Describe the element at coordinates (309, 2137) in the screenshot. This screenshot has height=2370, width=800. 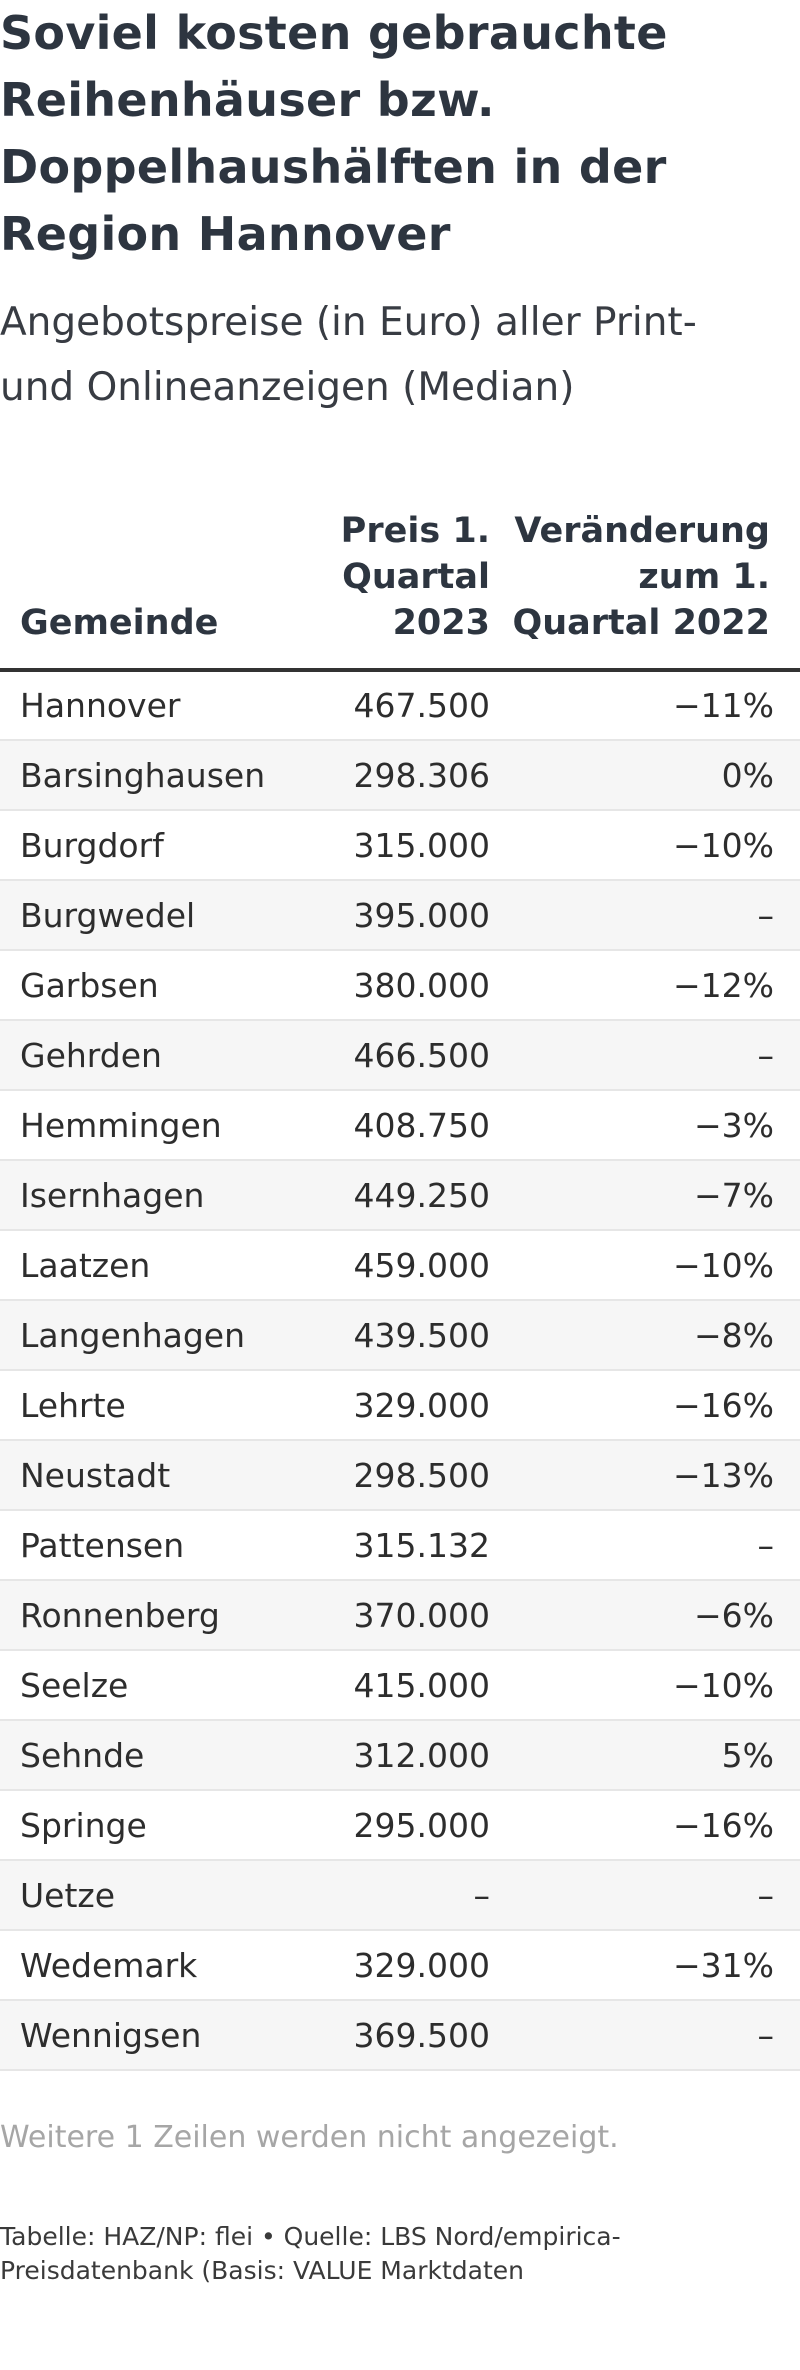
I see `hidden-rows-note: Weitere 1 Zeilen werden nicht angezeigt.` at that location.